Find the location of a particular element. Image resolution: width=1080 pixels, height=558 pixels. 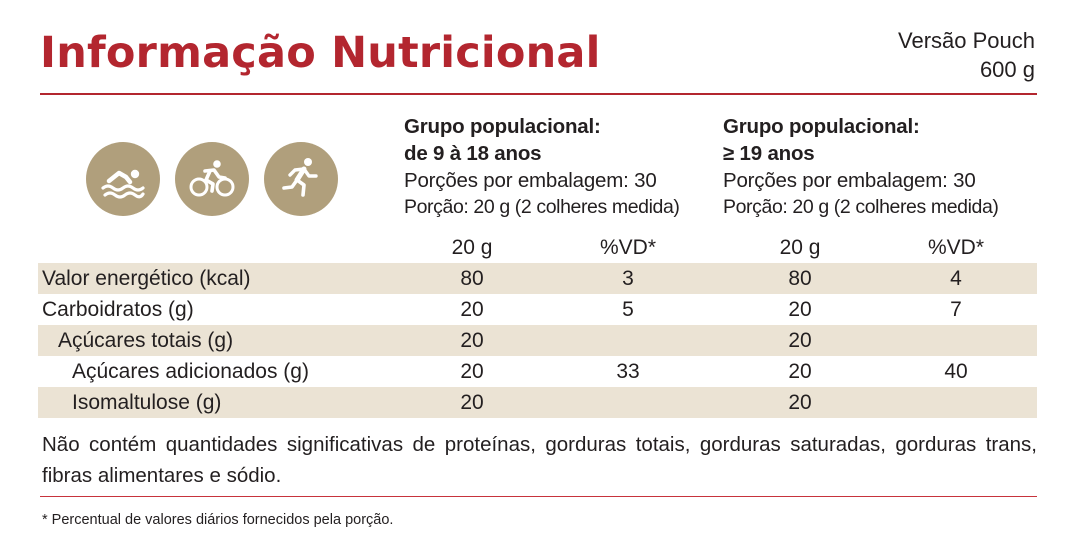

version-weight: 600 g is located at coordinates (1007, 69).